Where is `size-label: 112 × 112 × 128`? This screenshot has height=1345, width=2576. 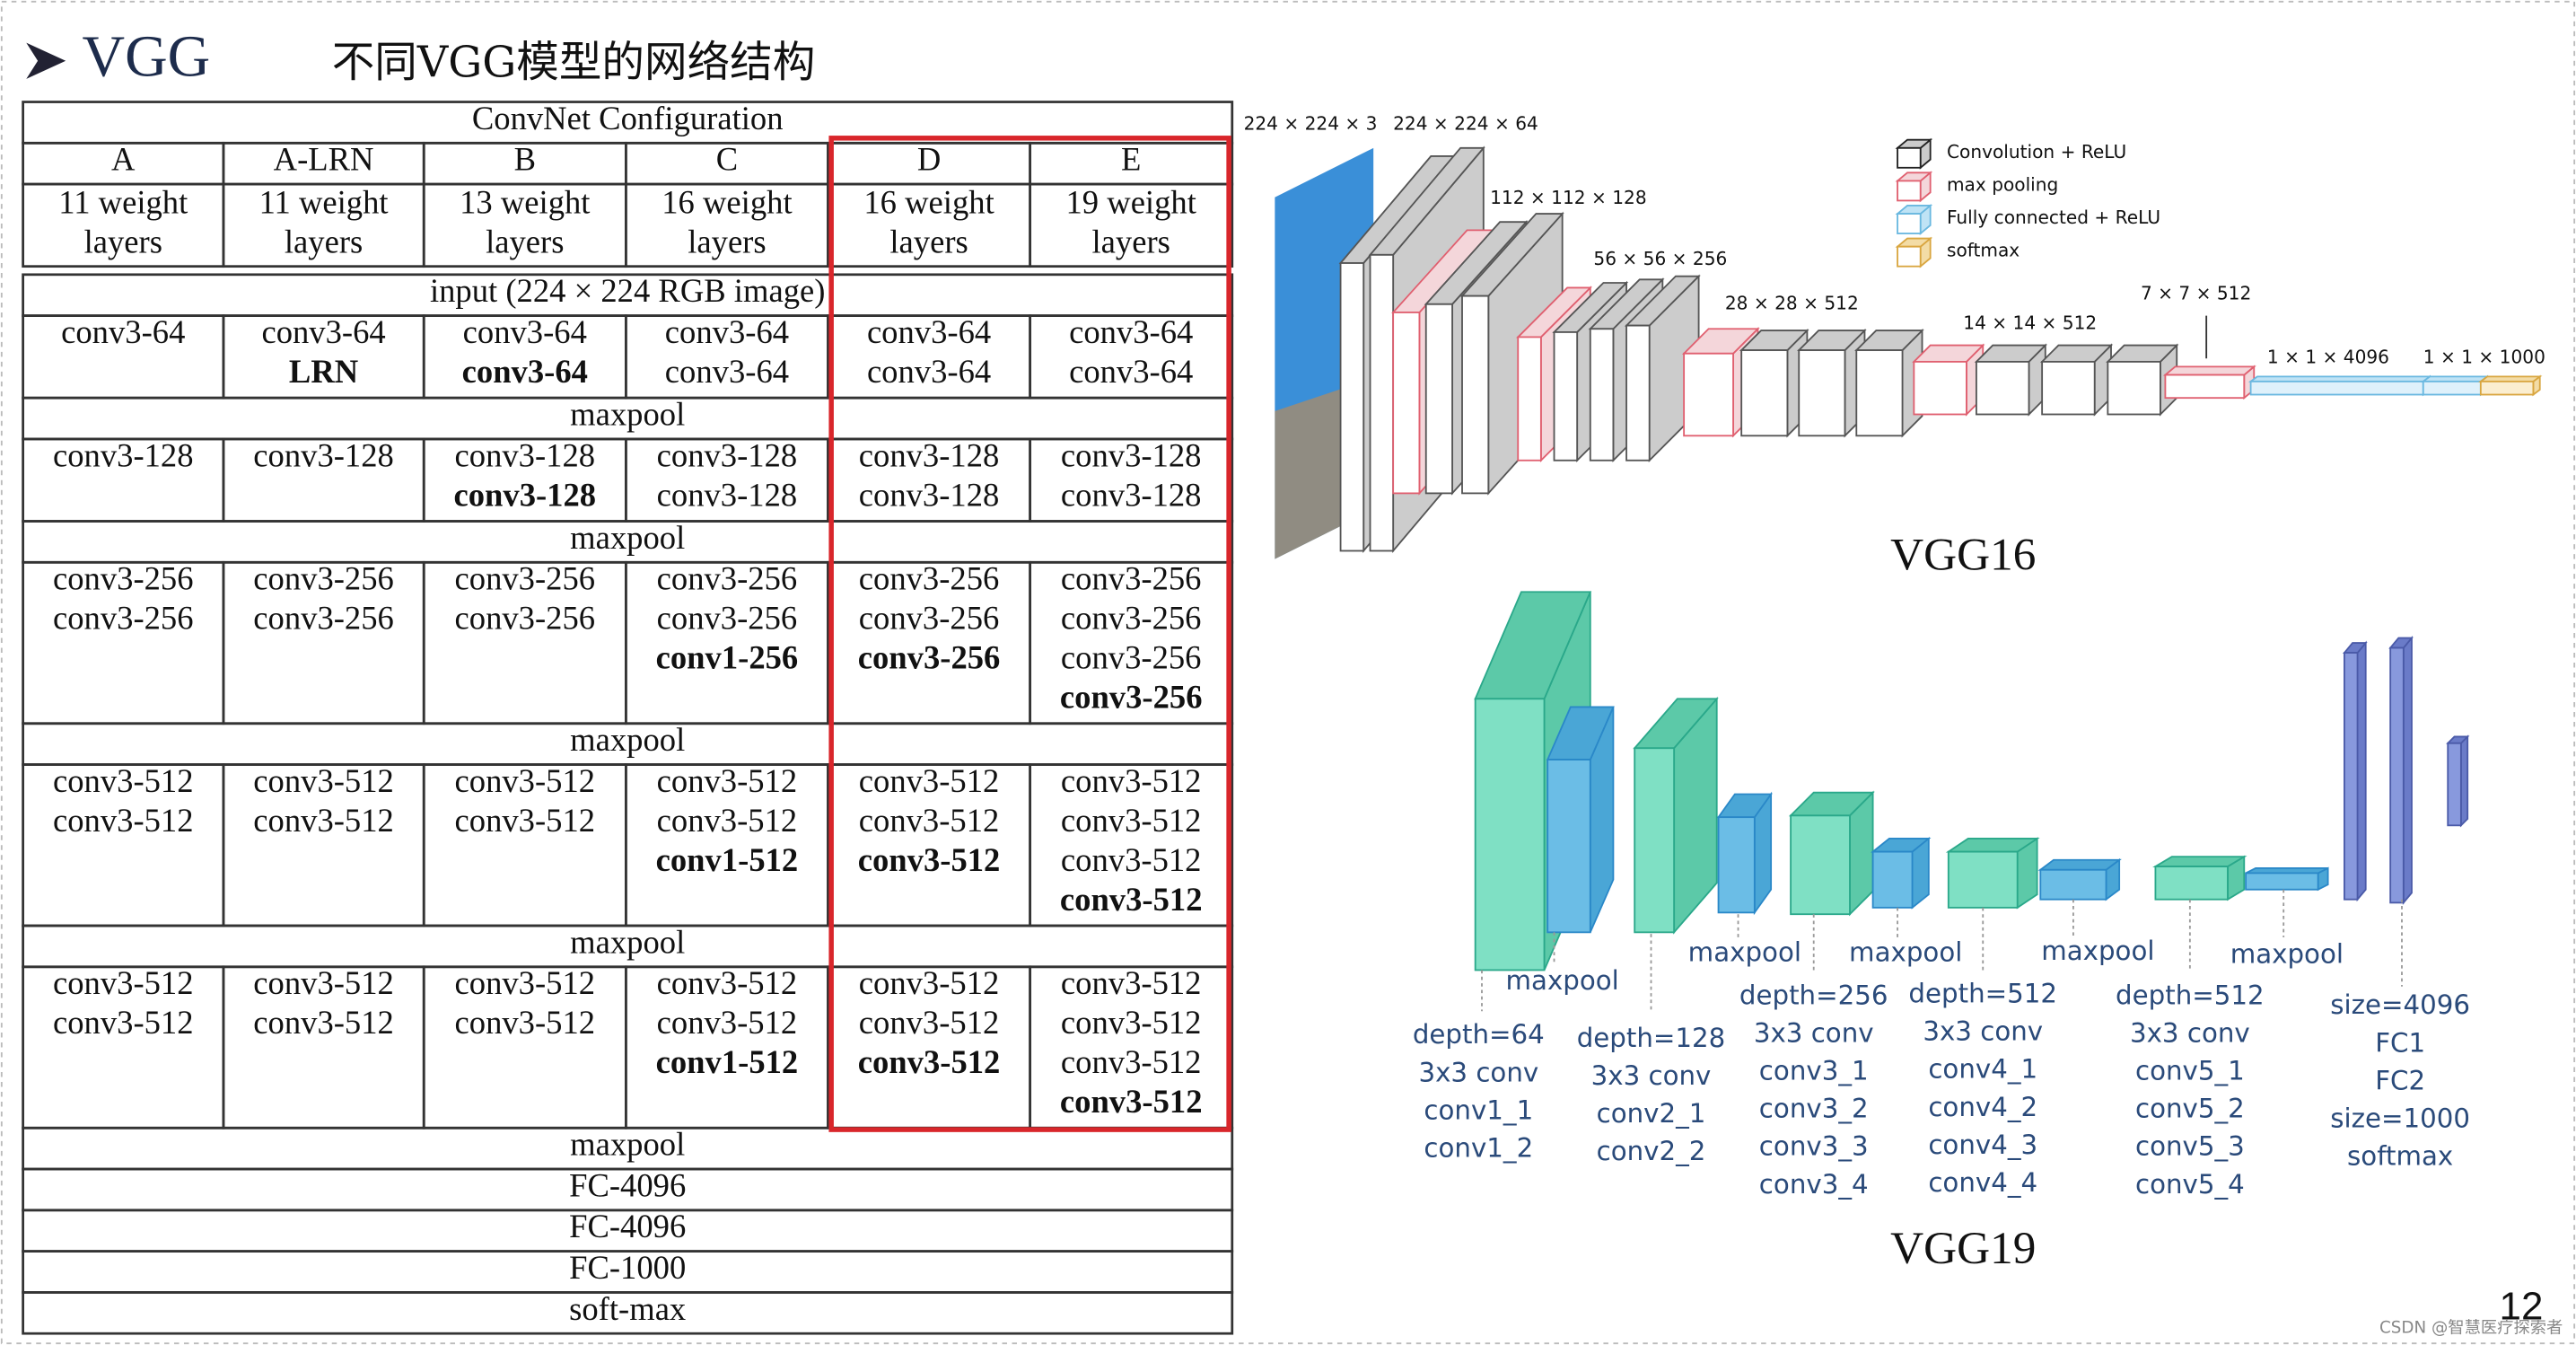 size-label: 112 × 112 × 128 is located at coordinates (1568, 197).